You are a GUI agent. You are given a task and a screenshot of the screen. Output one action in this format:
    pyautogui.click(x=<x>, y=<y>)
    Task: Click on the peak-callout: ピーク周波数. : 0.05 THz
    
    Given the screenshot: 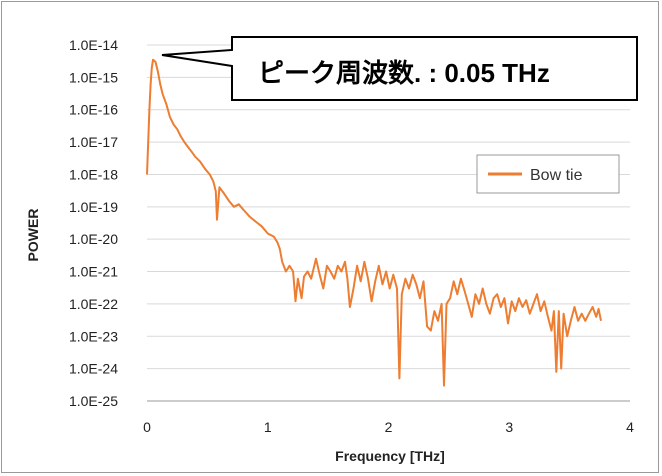 What is the action you would take?
    pyautogui.click(x=399, y=68)
    